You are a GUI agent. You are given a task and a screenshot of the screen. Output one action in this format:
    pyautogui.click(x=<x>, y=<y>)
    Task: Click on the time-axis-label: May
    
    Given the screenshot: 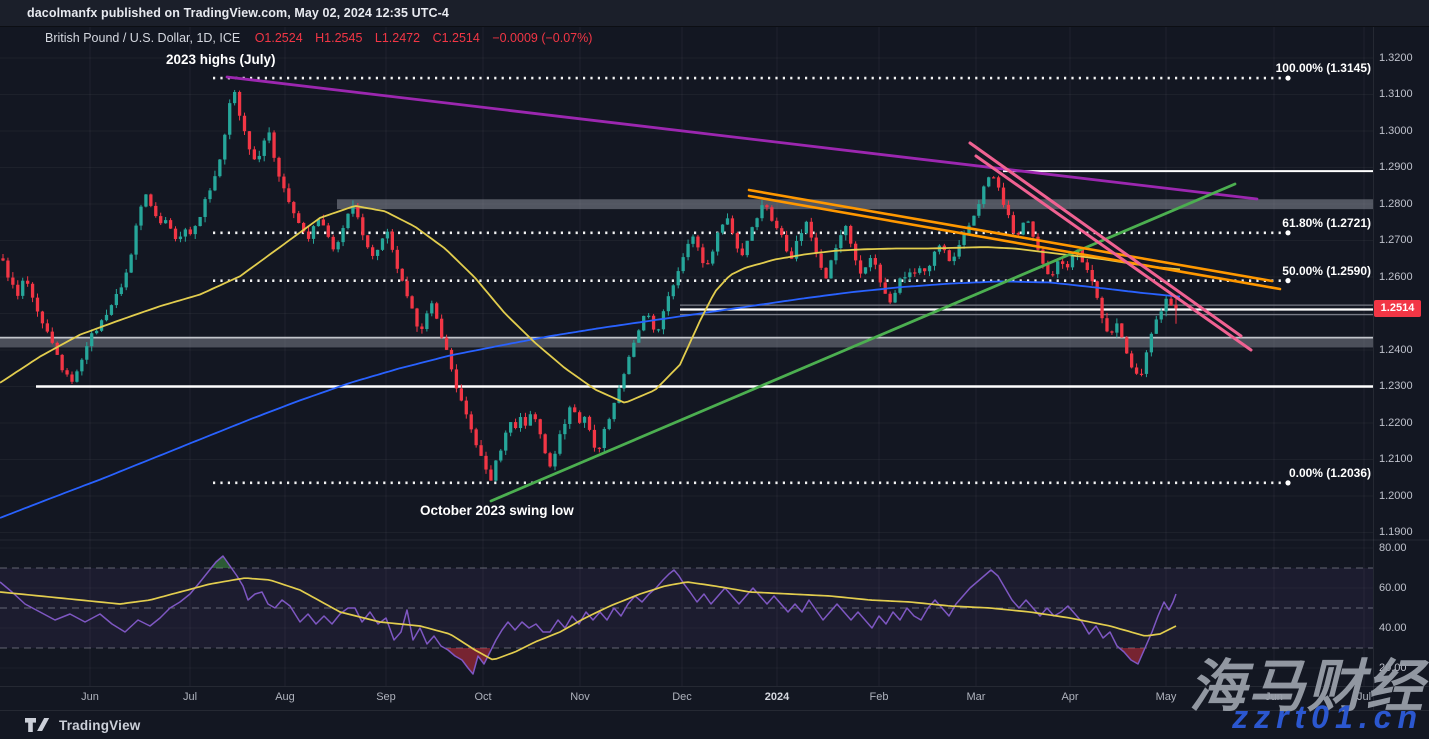 What is the action you would take?
    pyautogui.click(x=1166, y=697)
    